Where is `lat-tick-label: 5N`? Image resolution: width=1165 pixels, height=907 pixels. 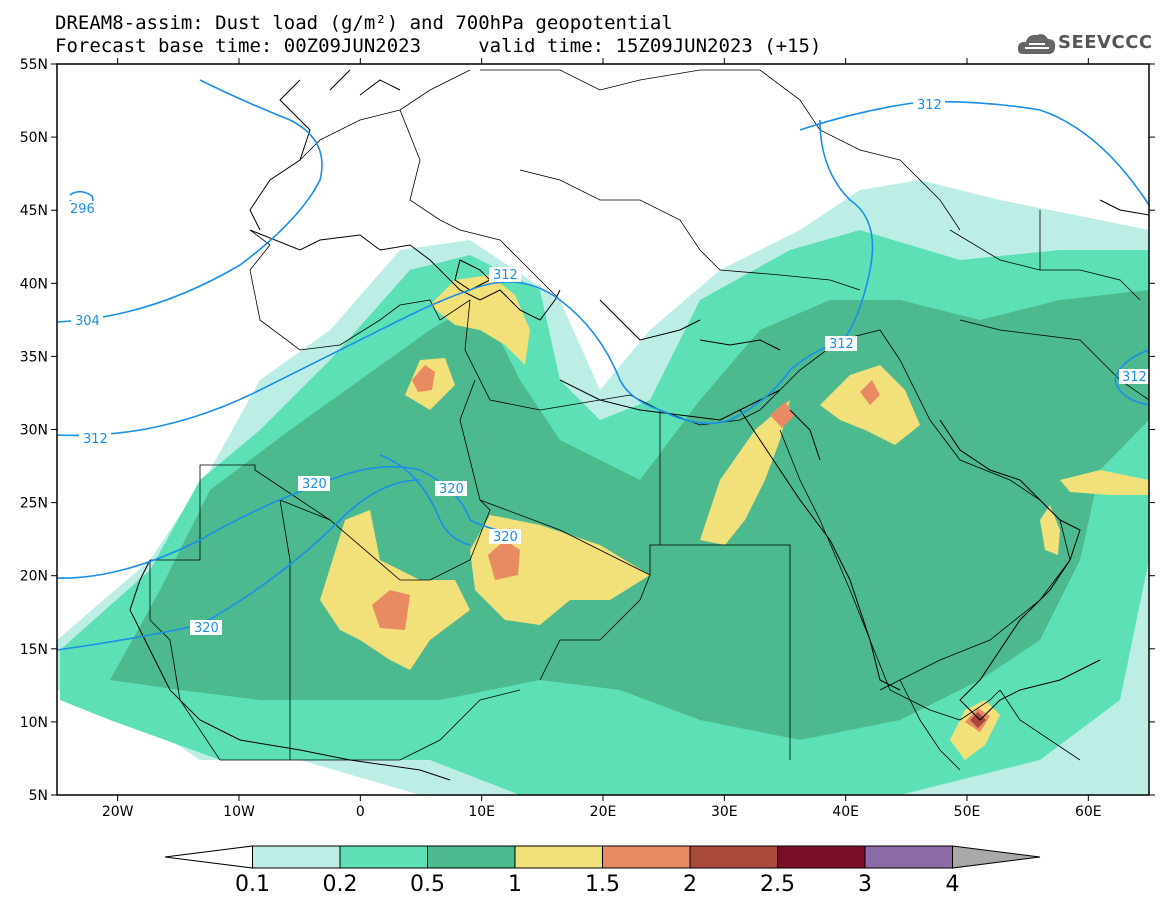 lat-tick-label: 5N is located at coordinates (38, 796).